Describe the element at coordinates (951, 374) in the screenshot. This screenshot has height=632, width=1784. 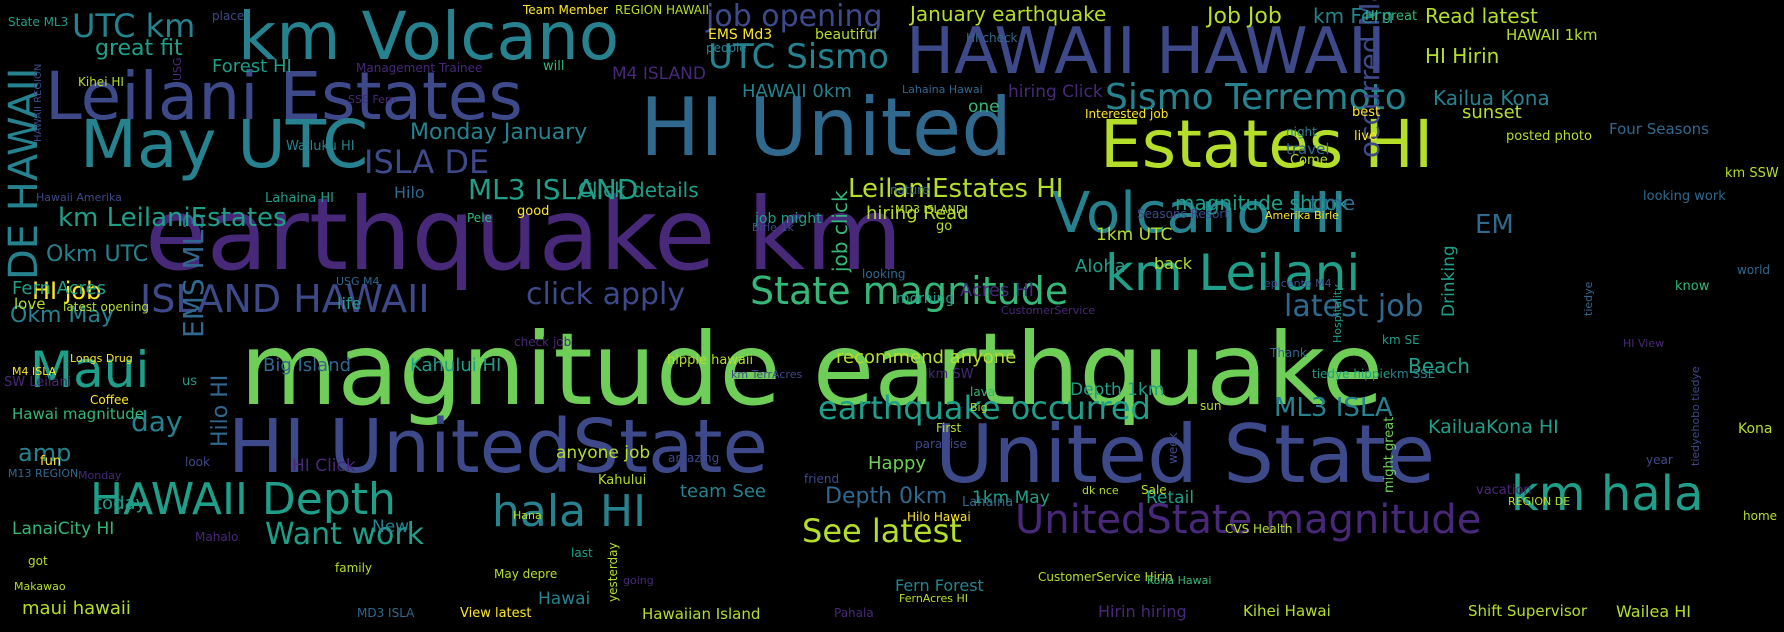
I see `word: km SW` at that location.